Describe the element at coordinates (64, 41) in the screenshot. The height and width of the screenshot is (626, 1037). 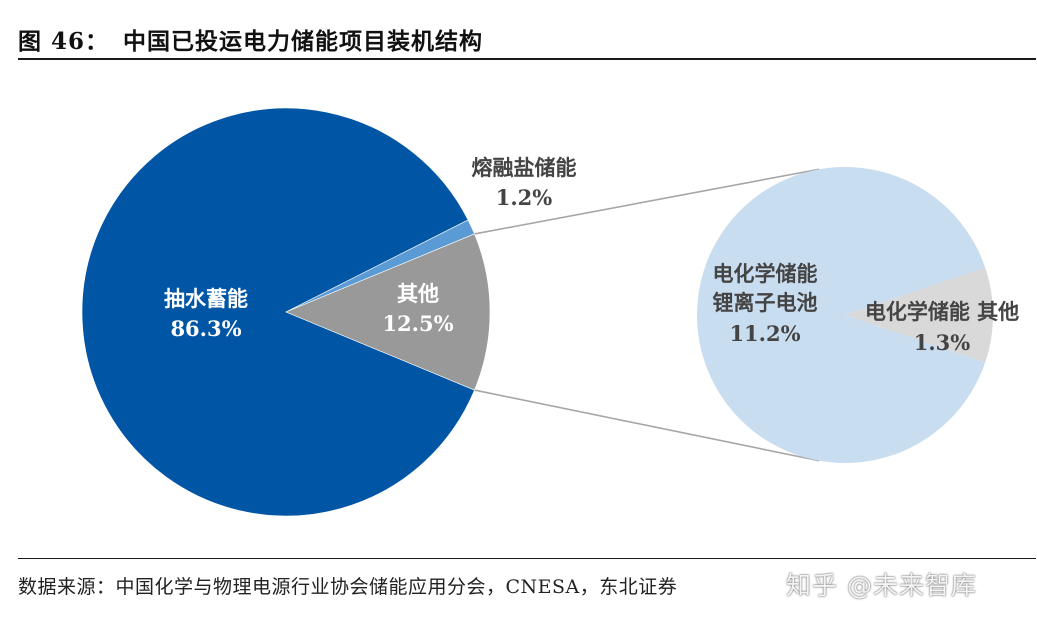
I see `figure-number: 图 46：` at that location.